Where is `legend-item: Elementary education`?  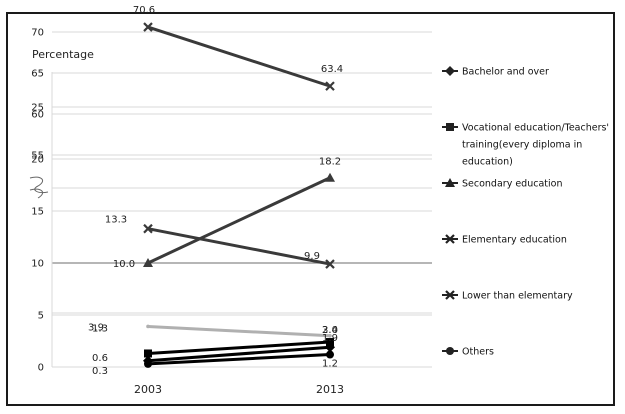 legend-item: Elementary education is located at coordinates (504, 240).